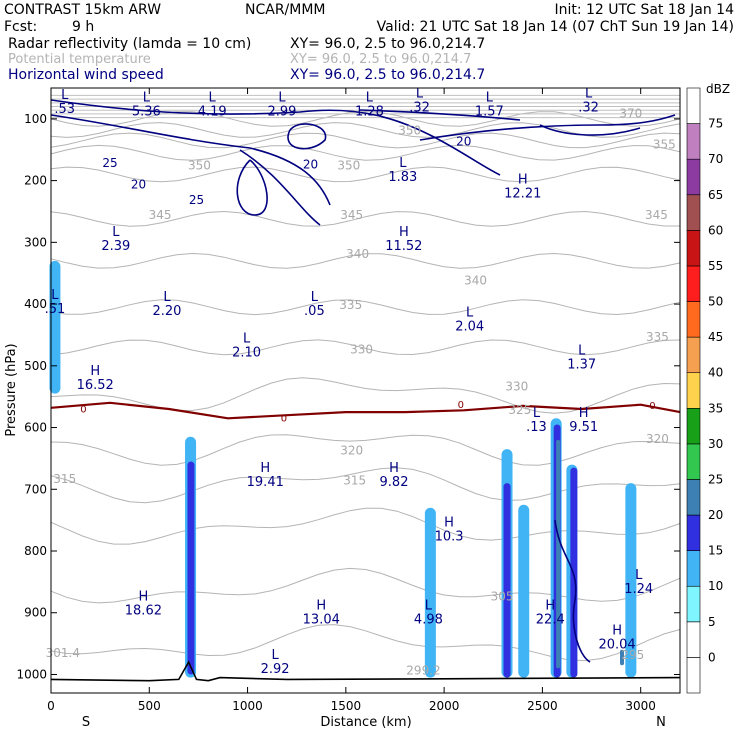  I want to click on field-name-reflectivity: Radar reflectivity (lamda = 10 cm), so click(129, 44).